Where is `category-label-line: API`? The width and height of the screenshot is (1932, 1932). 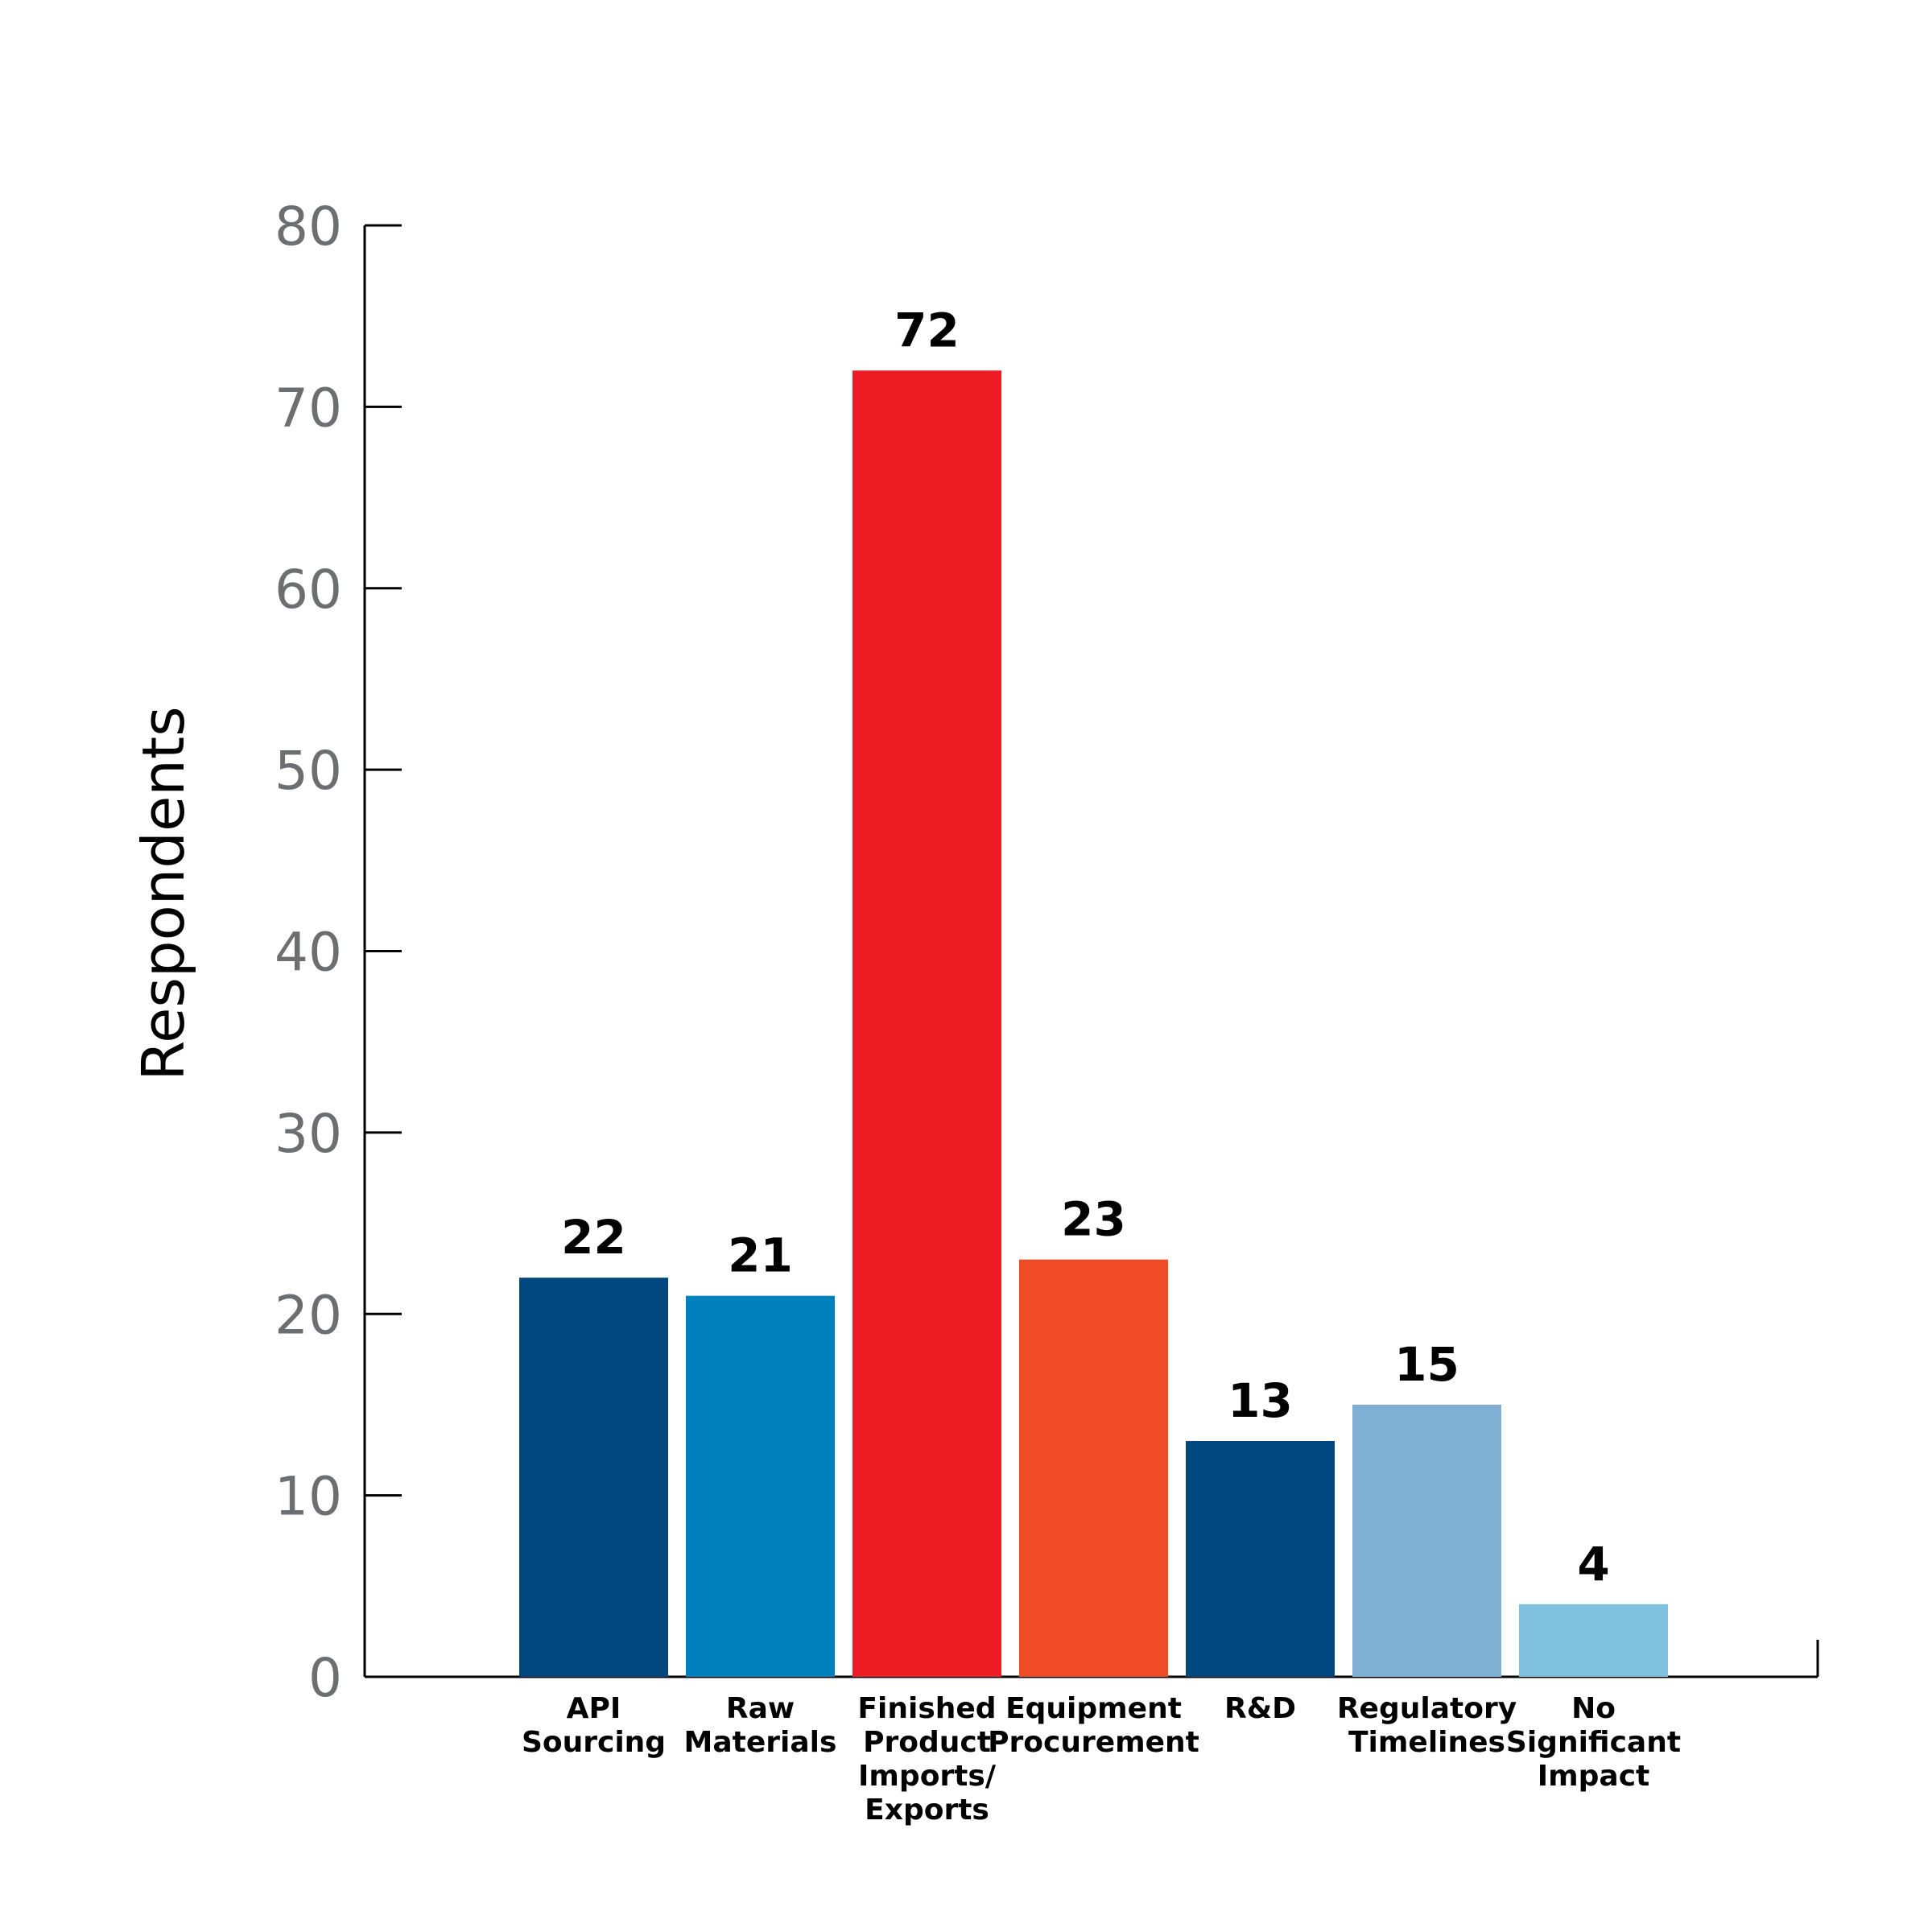 category-label-line: API is located at coordinates (594, 1708).